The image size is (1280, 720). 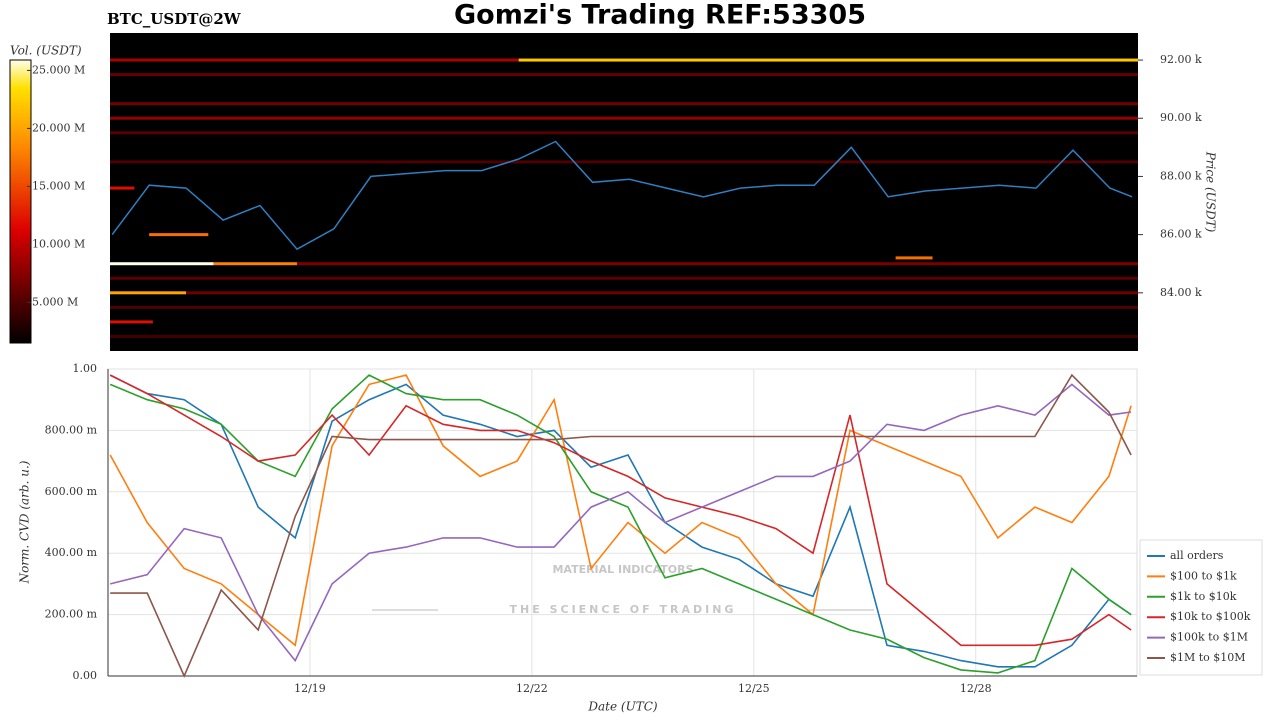 What do you see at coordinates (25, 522) in the screenshot?
I see `y-label: Norm. CVD (arb. u.)` at bounding box center [25, 522].